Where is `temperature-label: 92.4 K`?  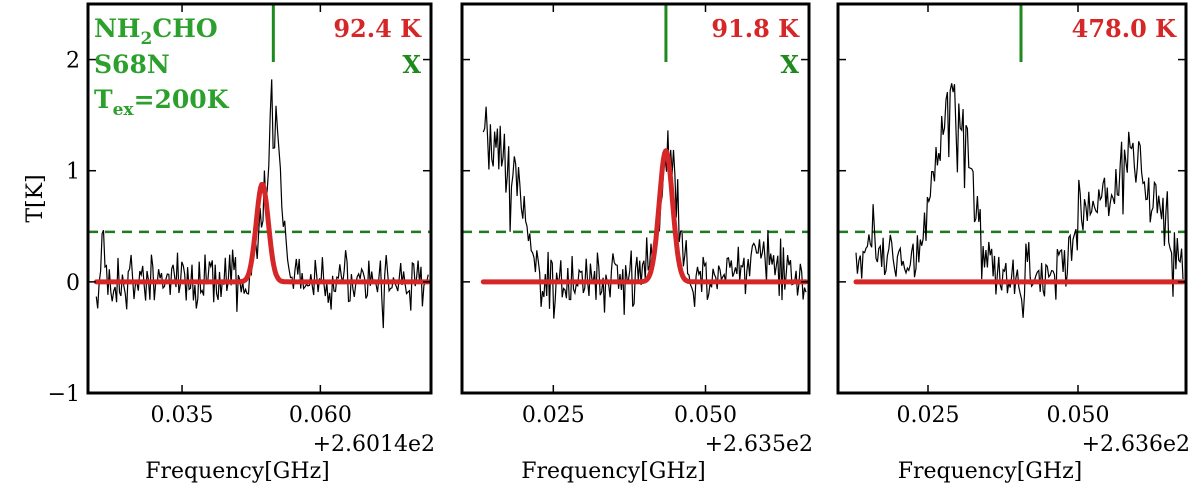 temperature-label: 92.4 K is located at coordinates (377, 28).